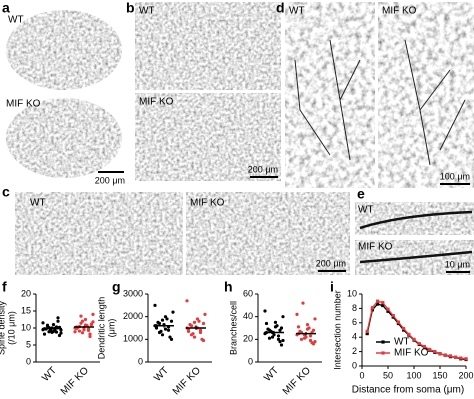 The width and height of the screenshot is (474, 399). I want to click on y-tick-label: 8, so click(354, 308).